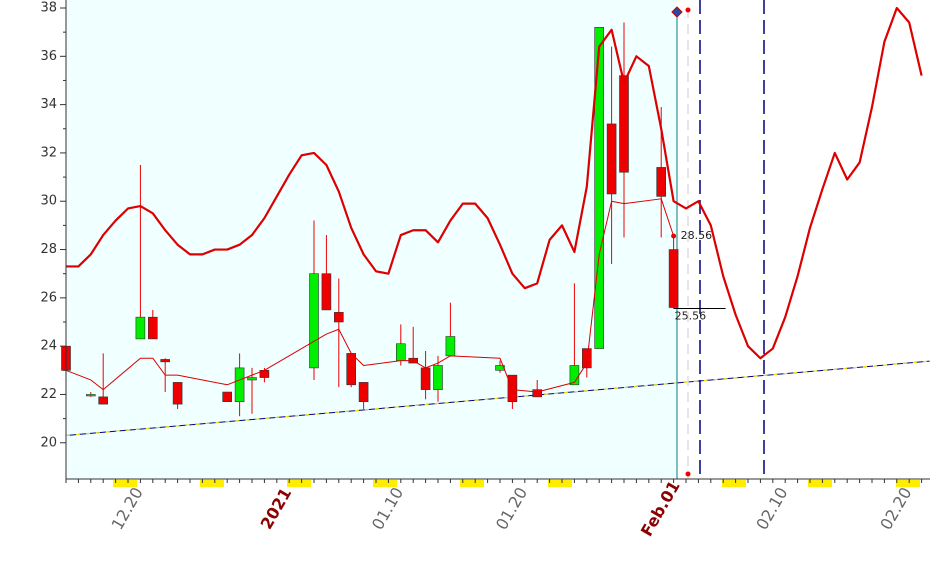  Describe the element at coordinates (48, 297) in the screenshot. I see `y-tick-label: 26` at that location.